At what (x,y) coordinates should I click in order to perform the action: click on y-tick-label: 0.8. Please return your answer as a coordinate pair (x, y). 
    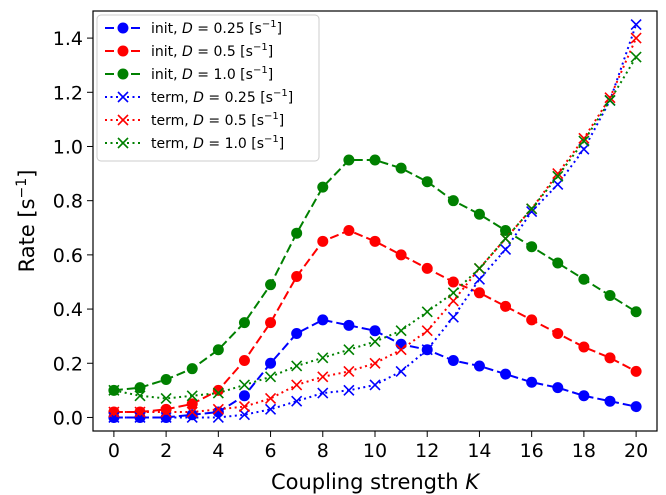
    Looking at the image, I should click on (68, 202).